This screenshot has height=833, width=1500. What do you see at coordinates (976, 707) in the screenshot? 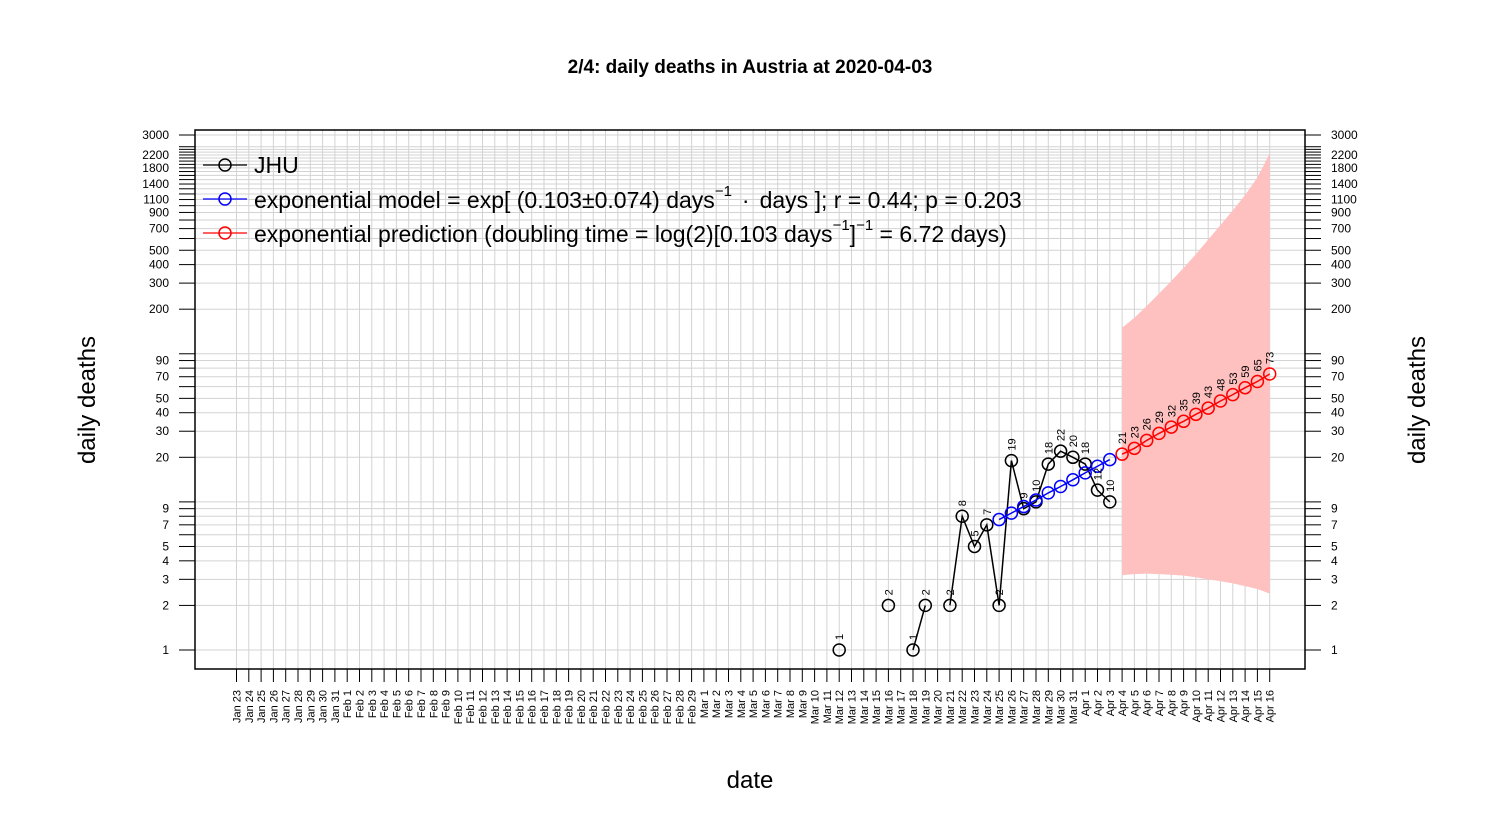
I see `x-tick-label: Mar 23` at bounding box center [976, 707].